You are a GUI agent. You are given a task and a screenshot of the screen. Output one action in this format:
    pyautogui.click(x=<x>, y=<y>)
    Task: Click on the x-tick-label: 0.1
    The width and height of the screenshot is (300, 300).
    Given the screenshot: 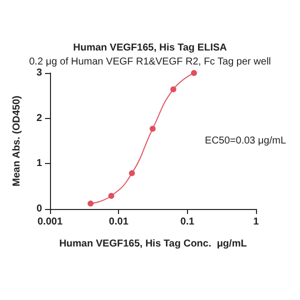 What is the action you would take?
    pyautogui.click(x=187, y=222)
    